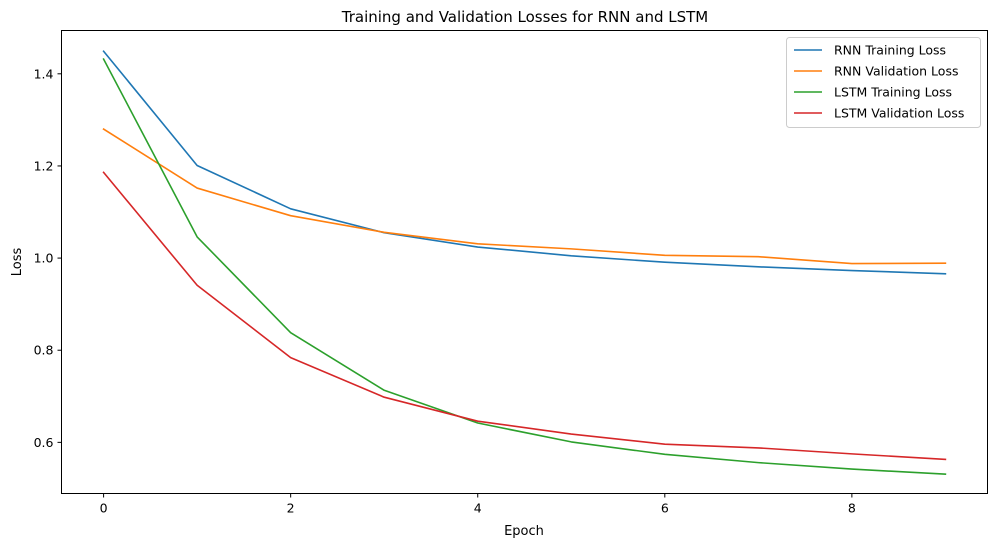 The image size is (1001, 547). What do you see at coordinates (17, 262) in the screenshot?
I see `y-axis-label: Loss` at bounding box center [17, 262].